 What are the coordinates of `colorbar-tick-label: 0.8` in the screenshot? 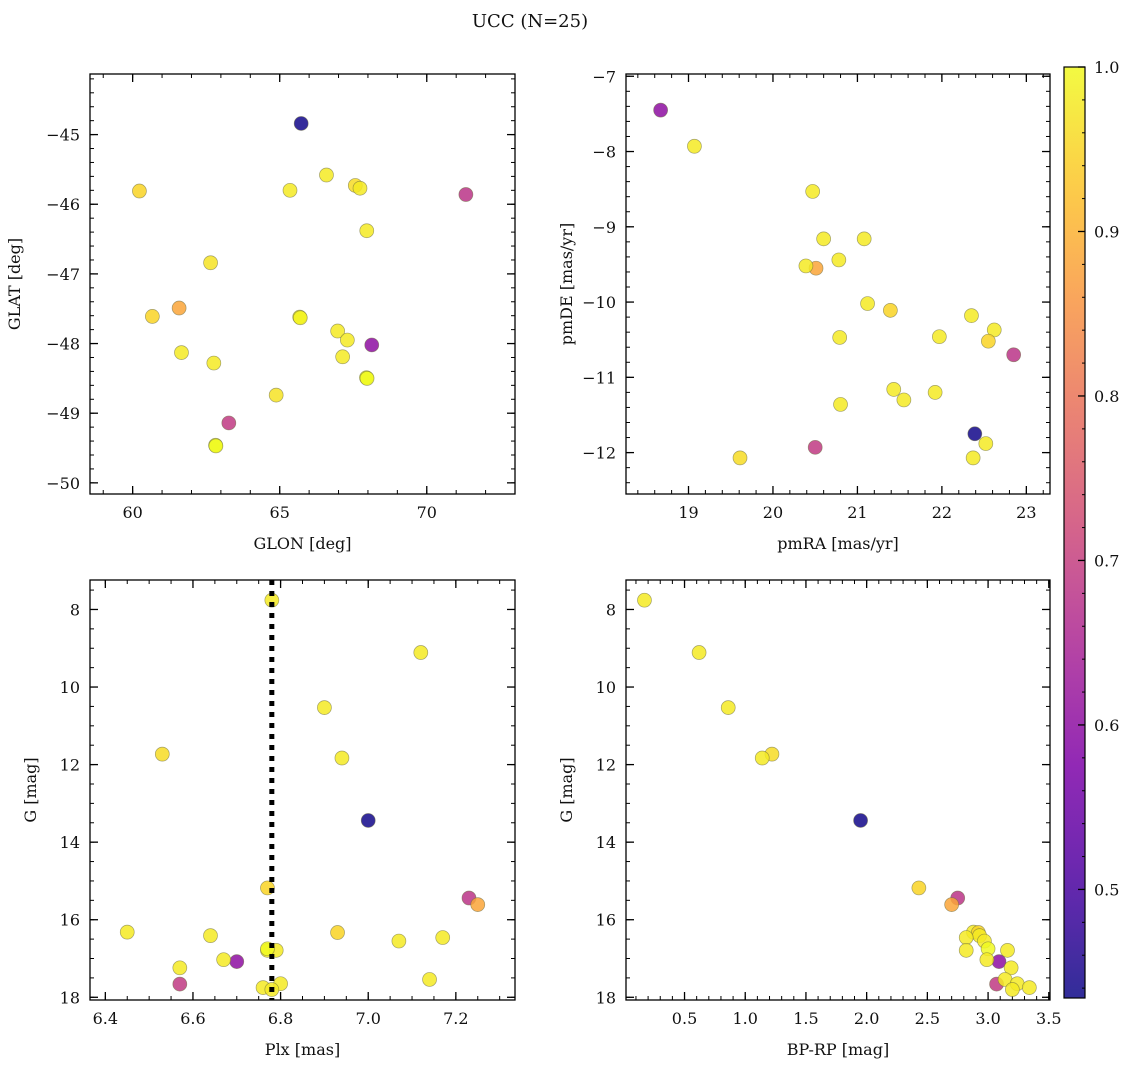 It's located at (1106, 396).